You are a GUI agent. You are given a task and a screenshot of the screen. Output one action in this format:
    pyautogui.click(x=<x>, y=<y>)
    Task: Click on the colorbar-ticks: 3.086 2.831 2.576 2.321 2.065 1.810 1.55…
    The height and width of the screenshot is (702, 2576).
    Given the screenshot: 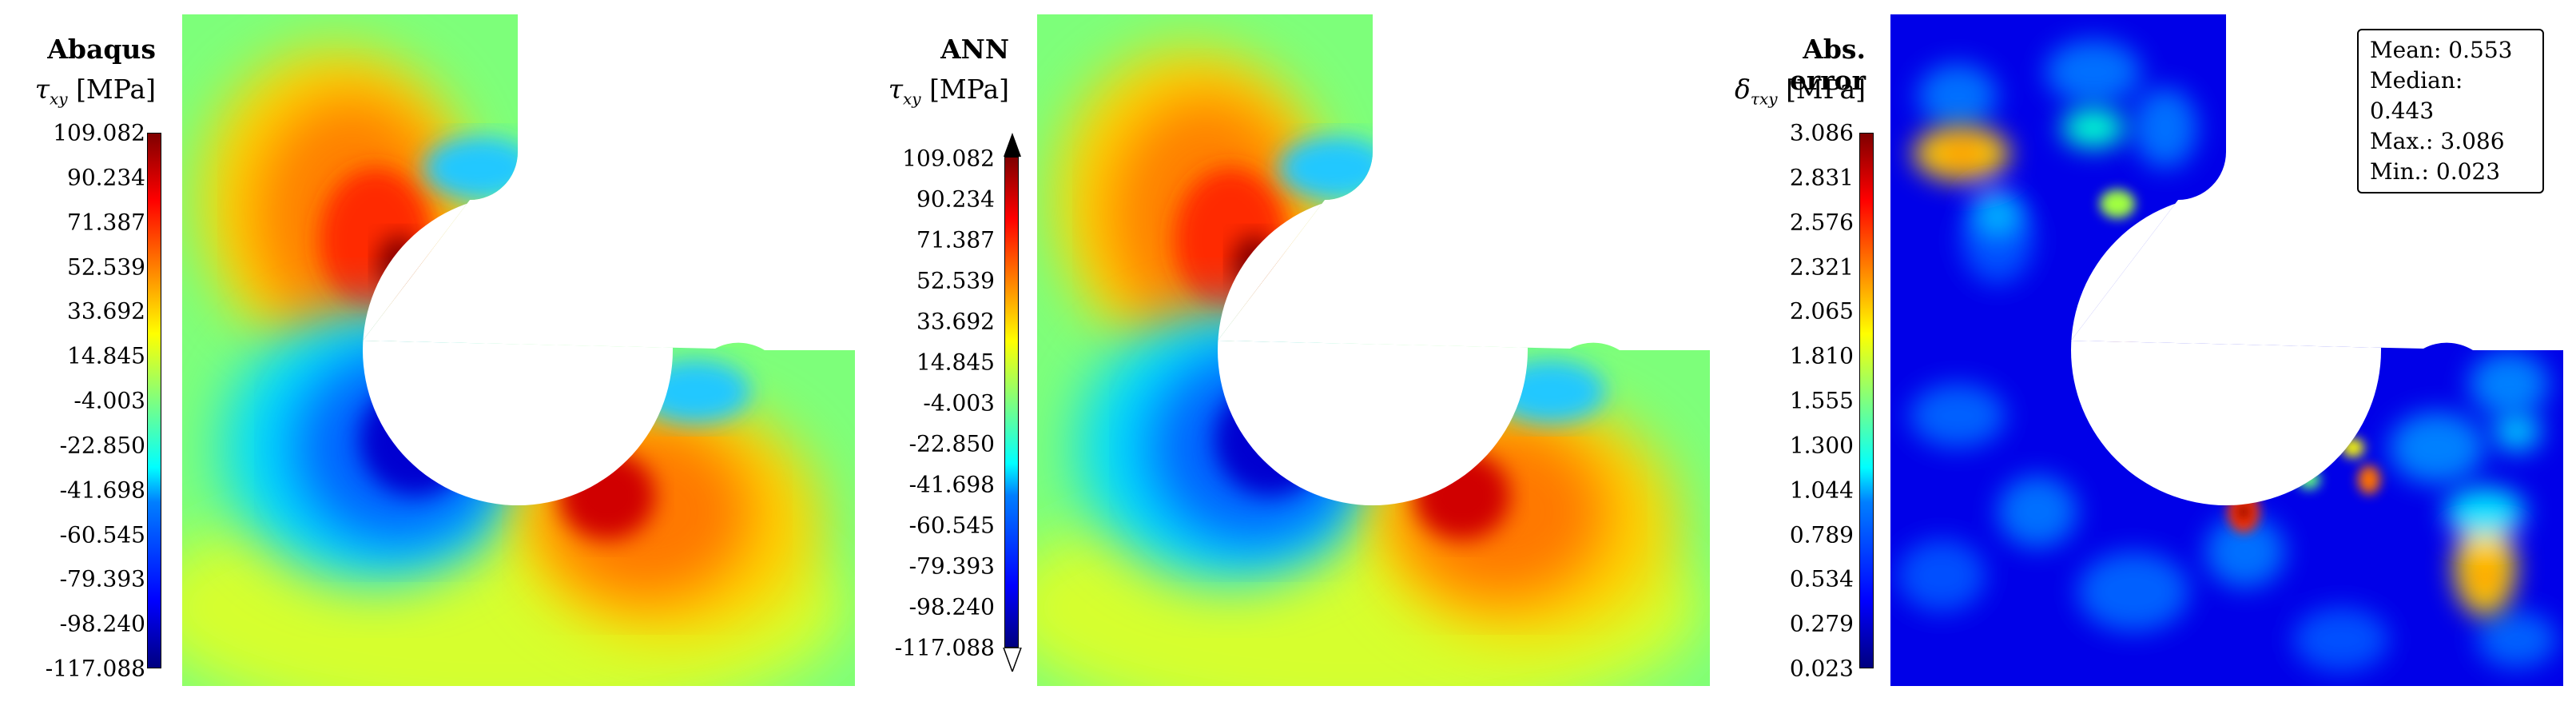 What is the action you would take?
    pyautogui.click(x=1790, y=401)
    